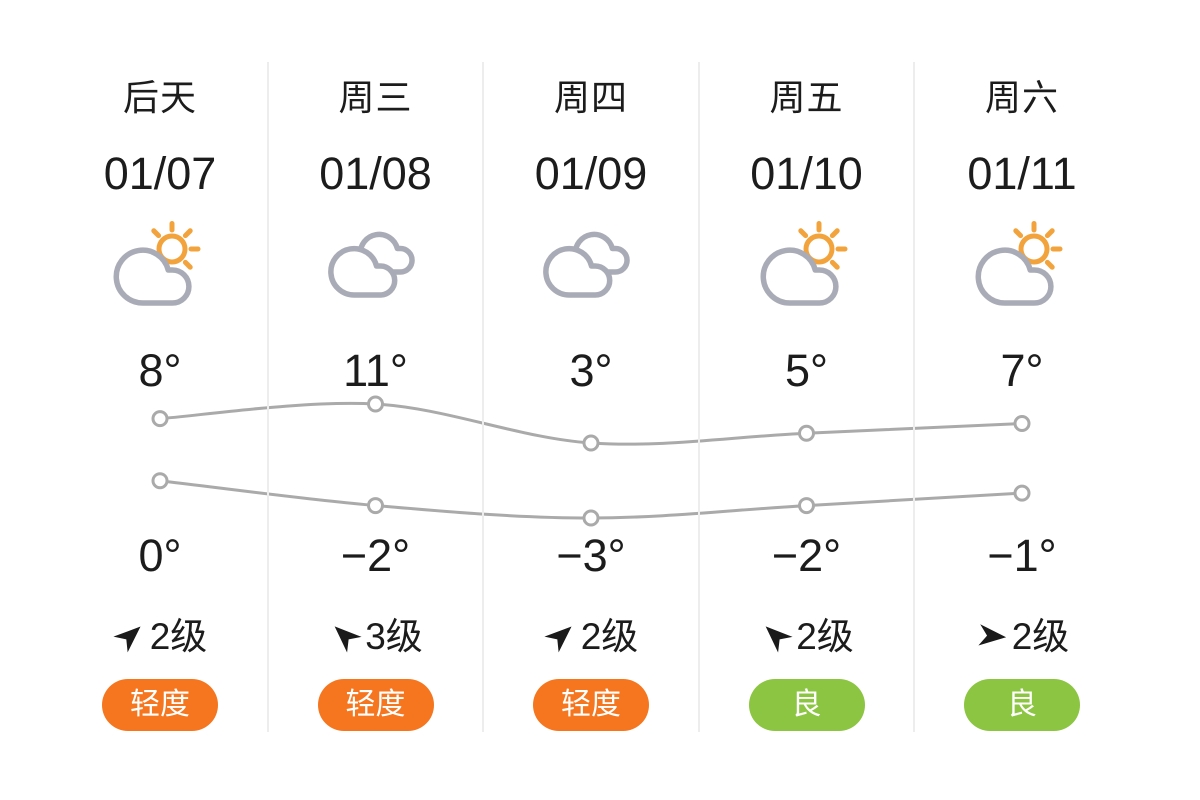  Describe the element at coordinates (160, 173) in the screenshot. I see `date-label: 01/07` at that location.